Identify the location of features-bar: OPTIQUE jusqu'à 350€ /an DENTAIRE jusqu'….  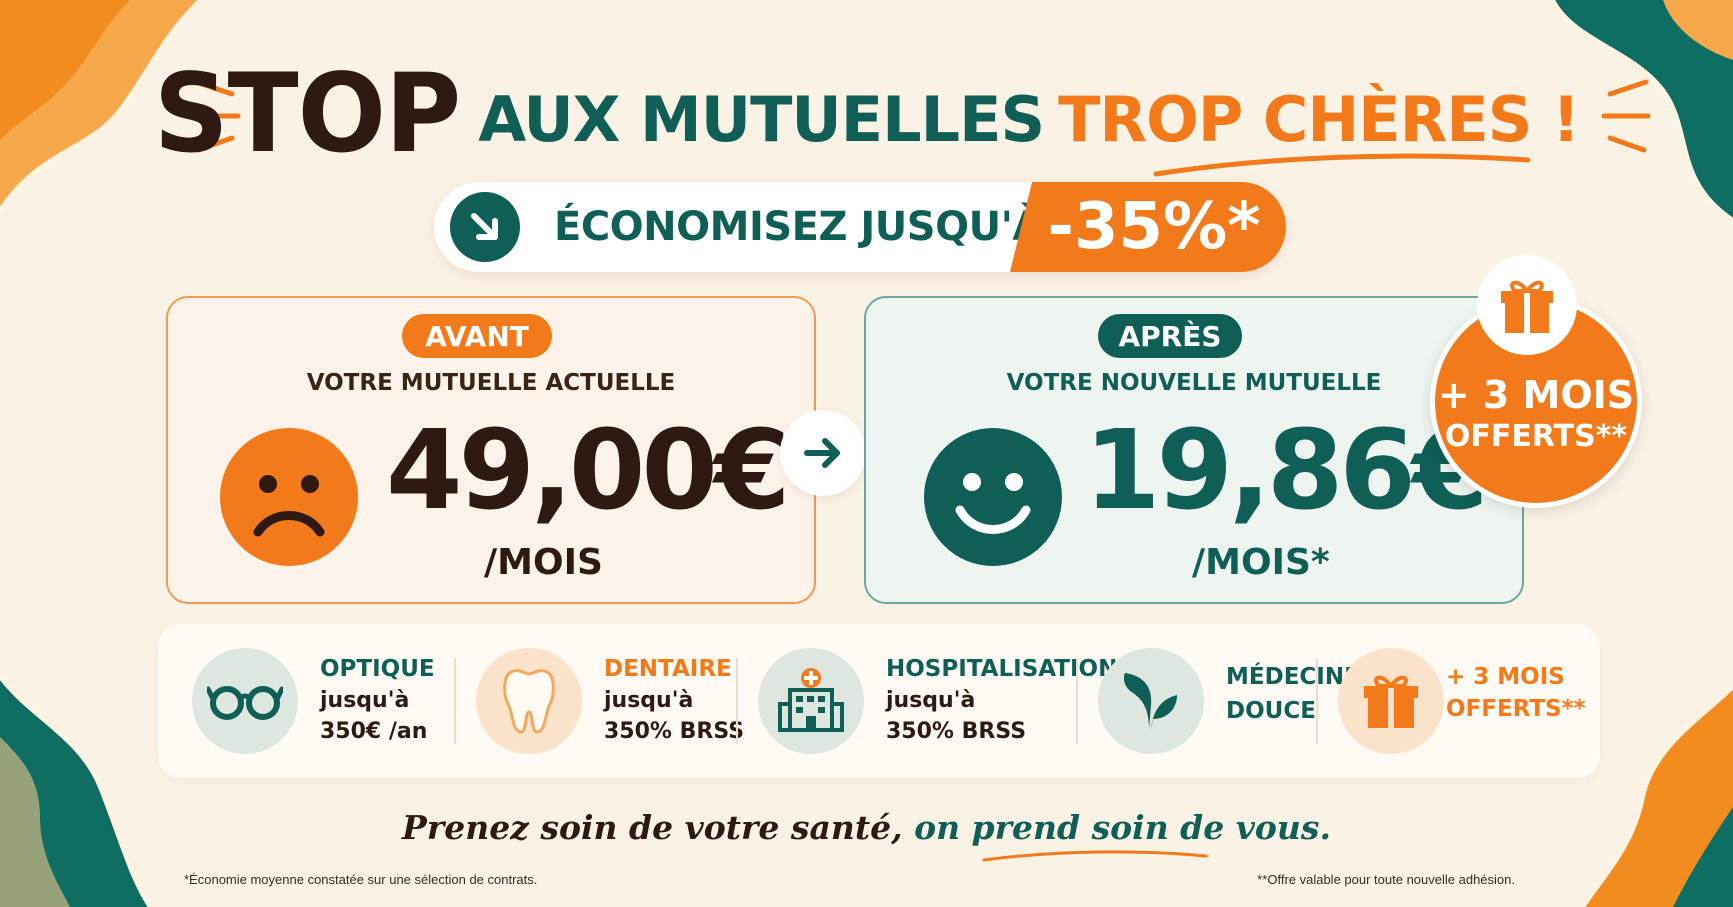
(879, 701).